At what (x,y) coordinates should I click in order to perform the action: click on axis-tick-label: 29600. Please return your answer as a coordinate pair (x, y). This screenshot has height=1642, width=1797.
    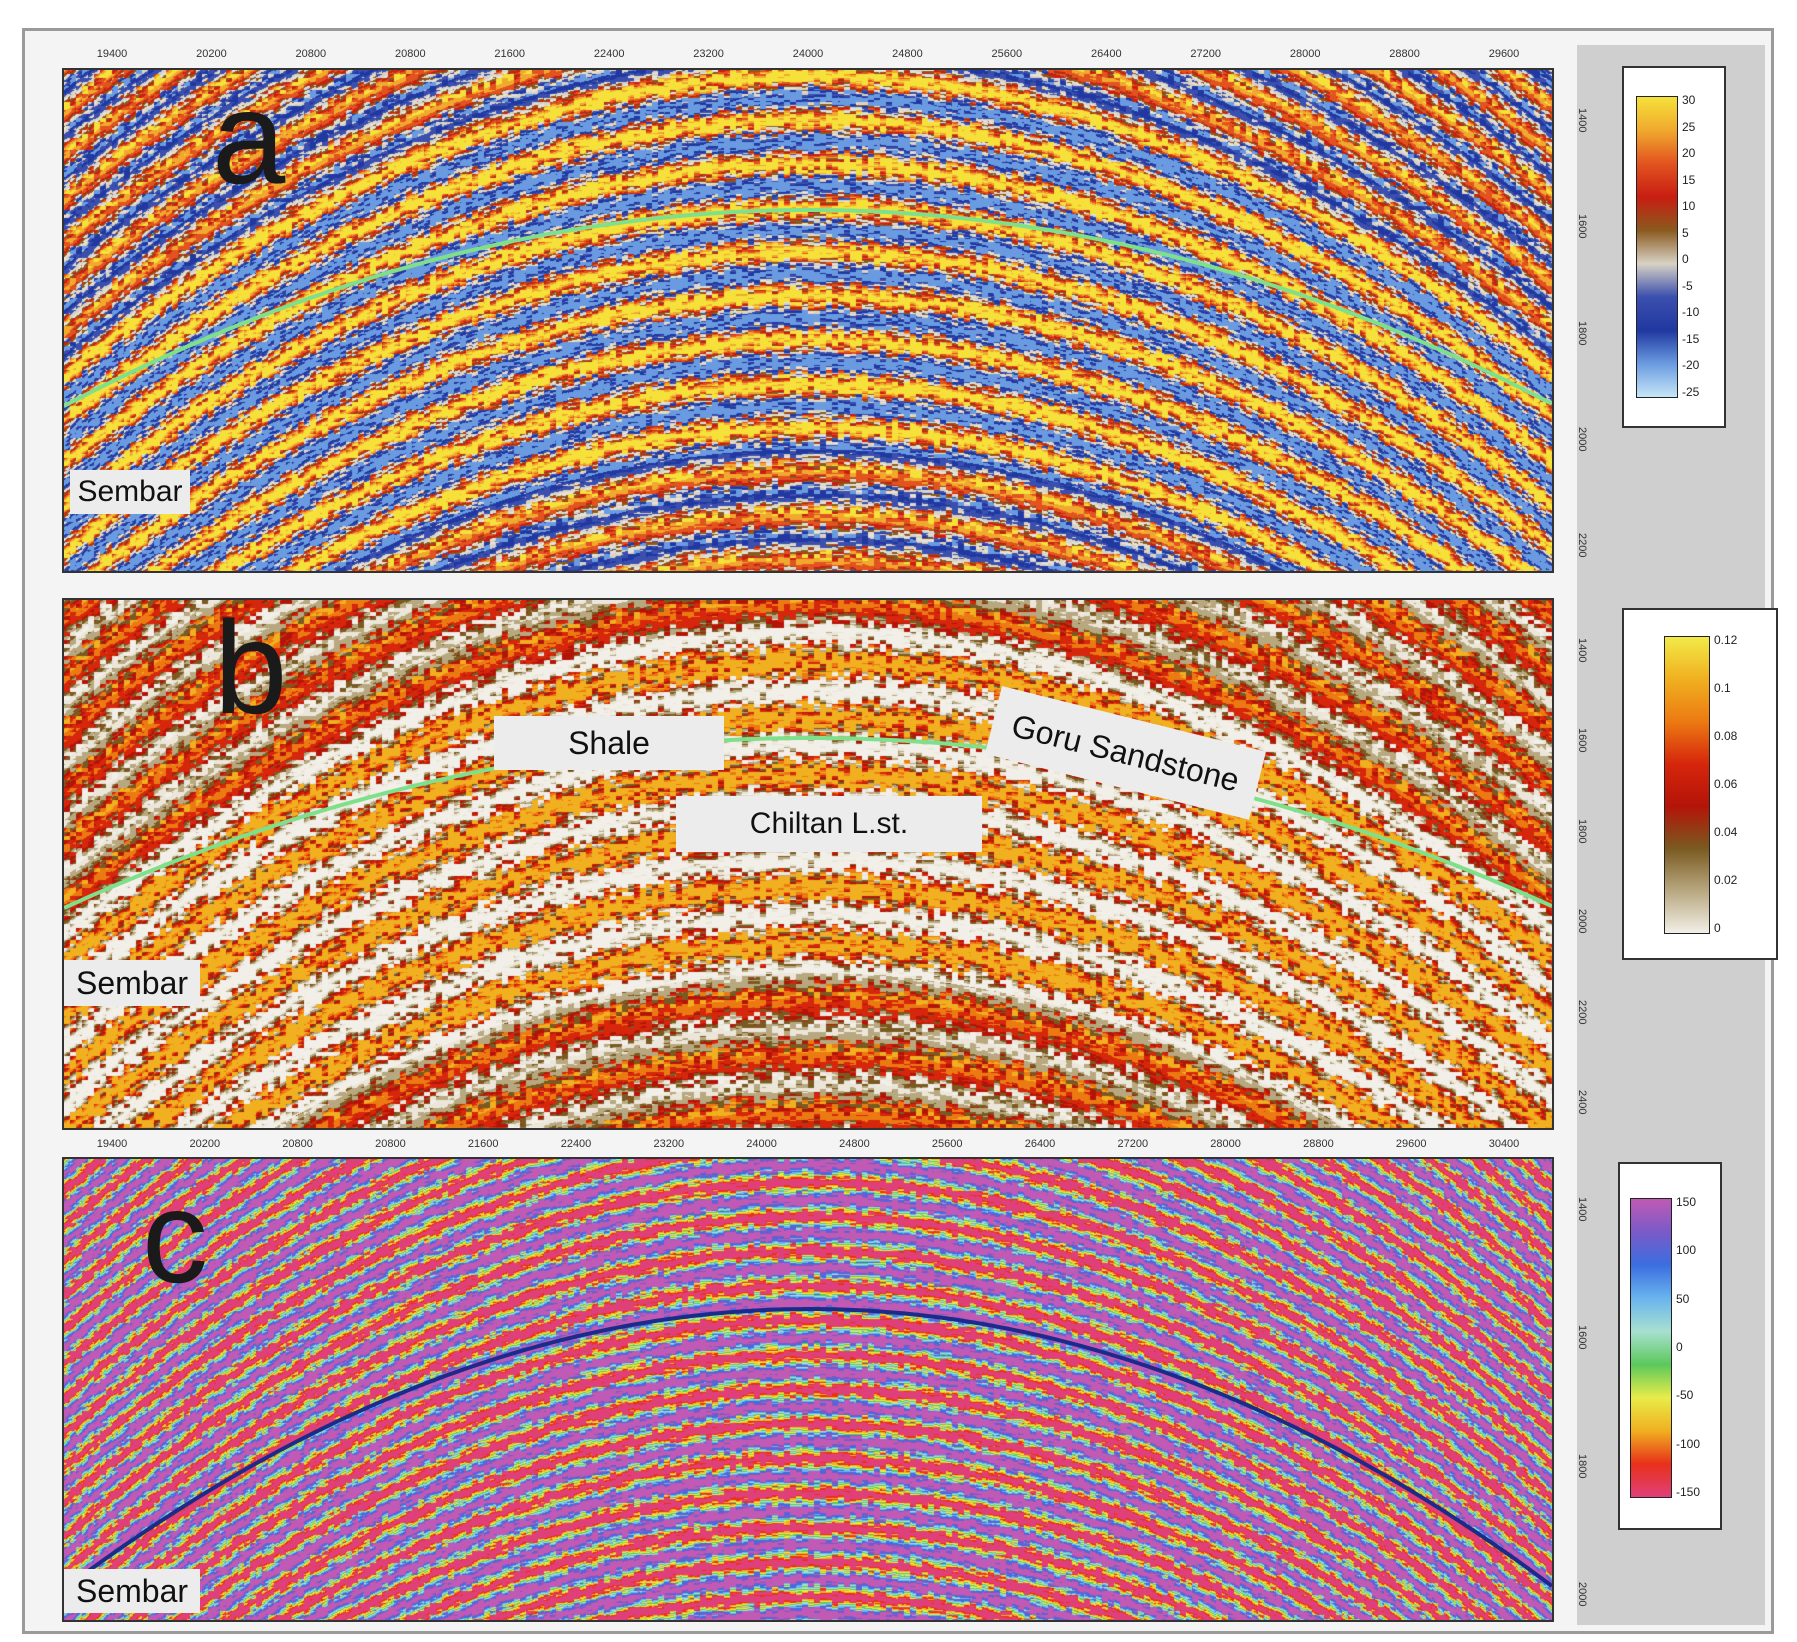
    Looking at the image, I should click on (1411, 1144).